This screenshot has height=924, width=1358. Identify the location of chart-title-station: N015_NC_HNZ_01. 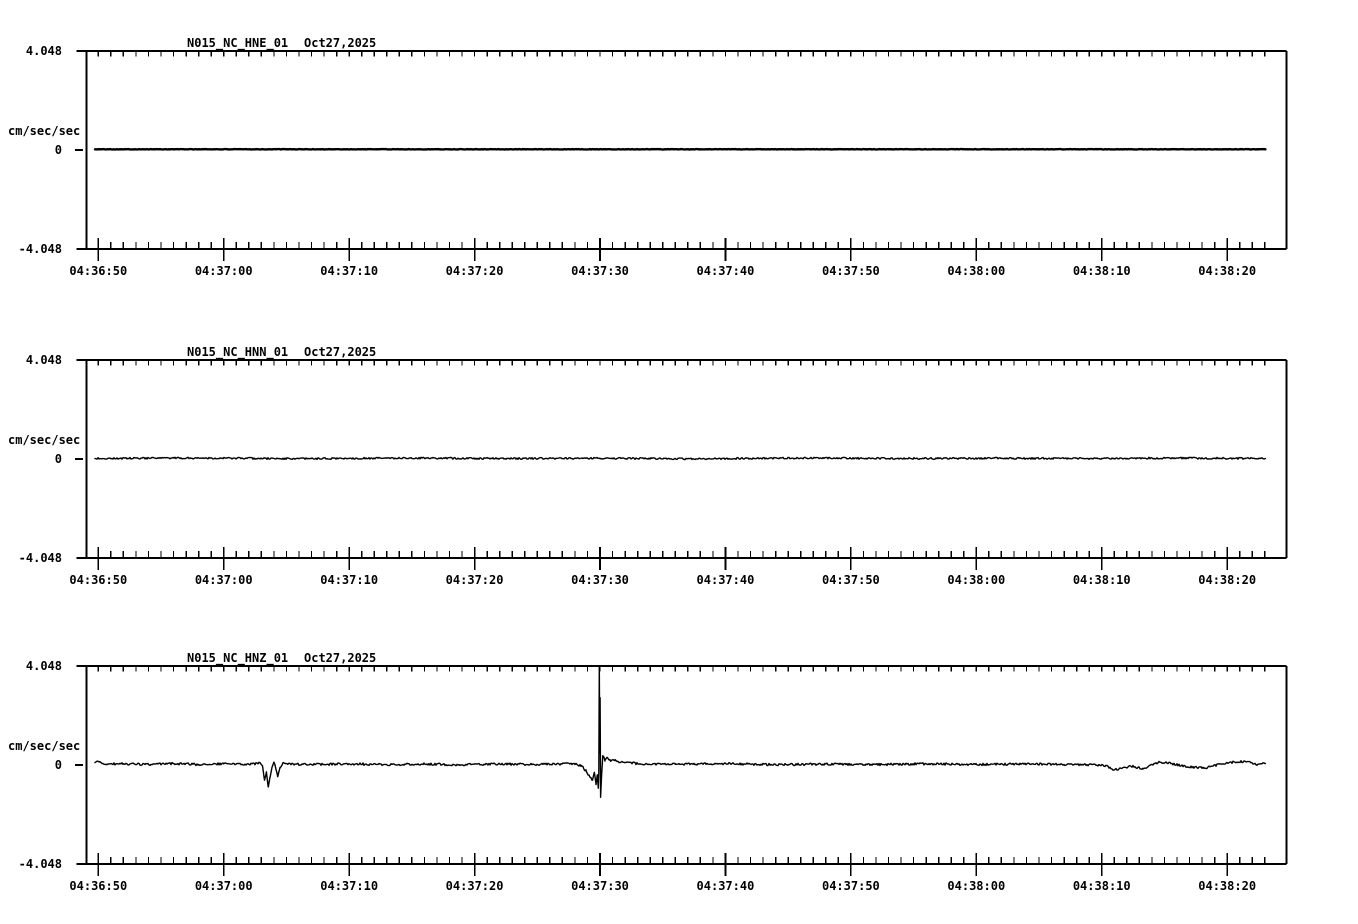
(238, 658).